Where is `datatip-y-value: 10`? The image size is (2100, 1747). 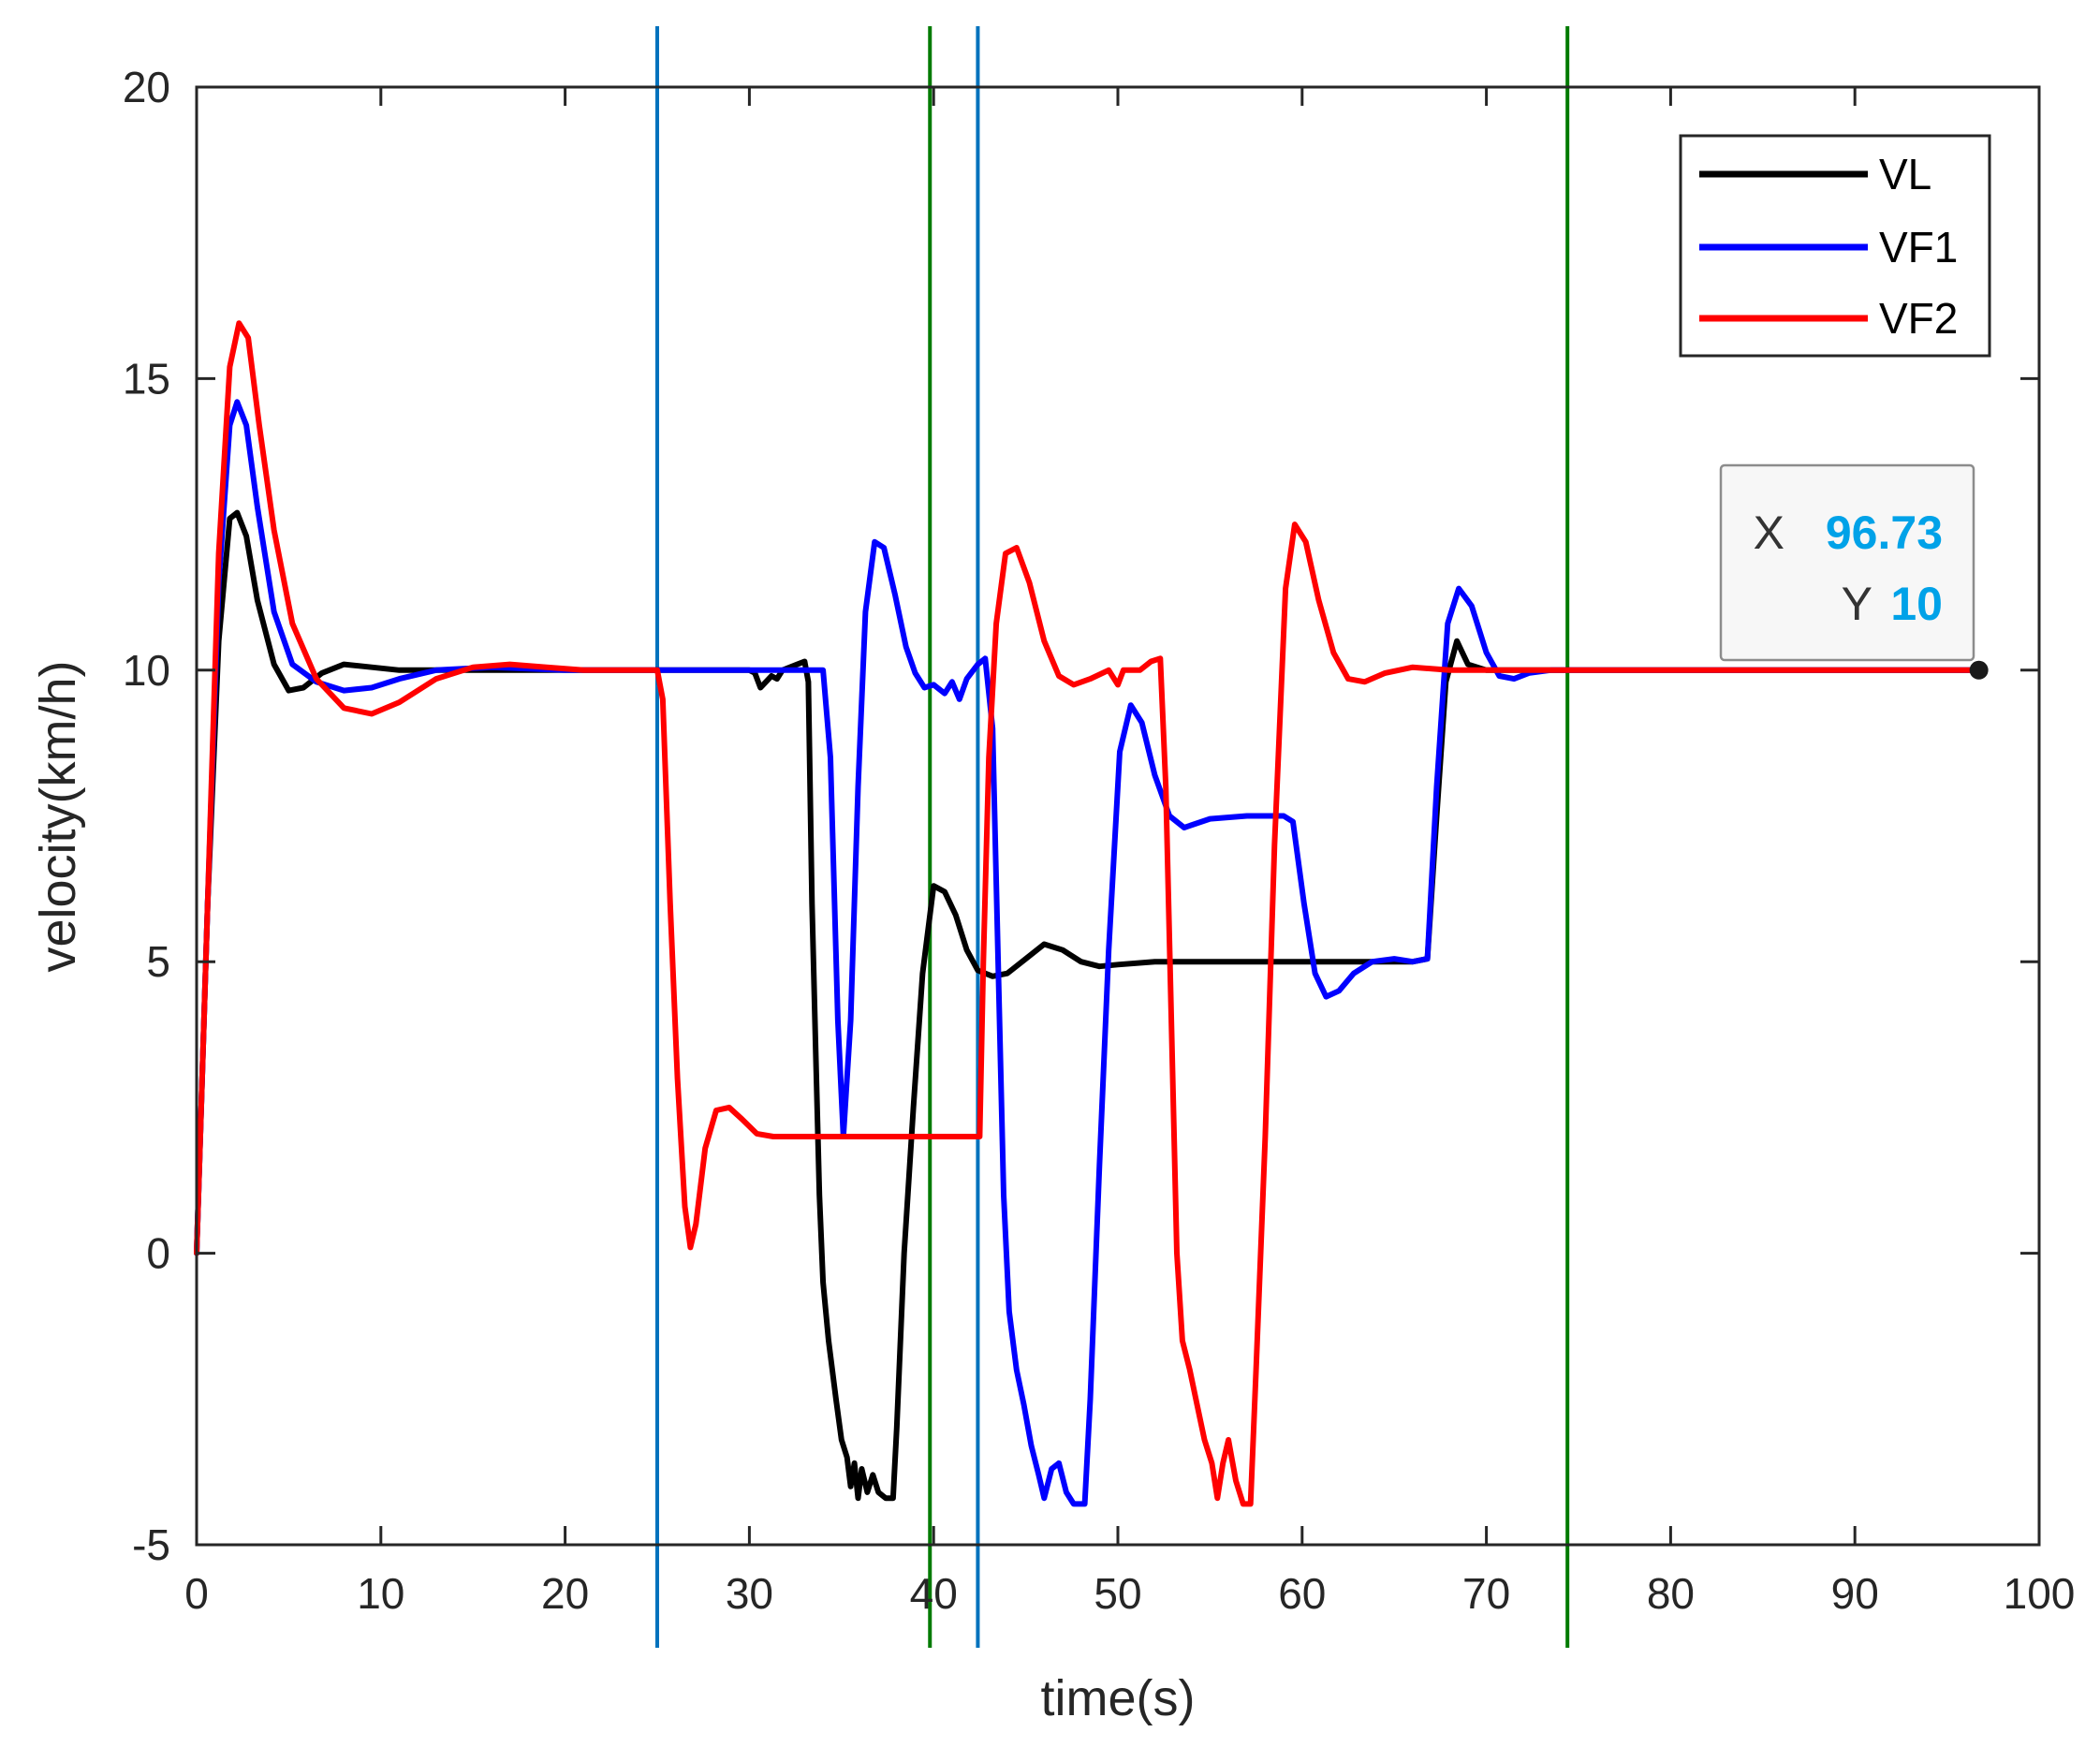
datatip-y-value: 10 is located at coordinates (1916, 604).